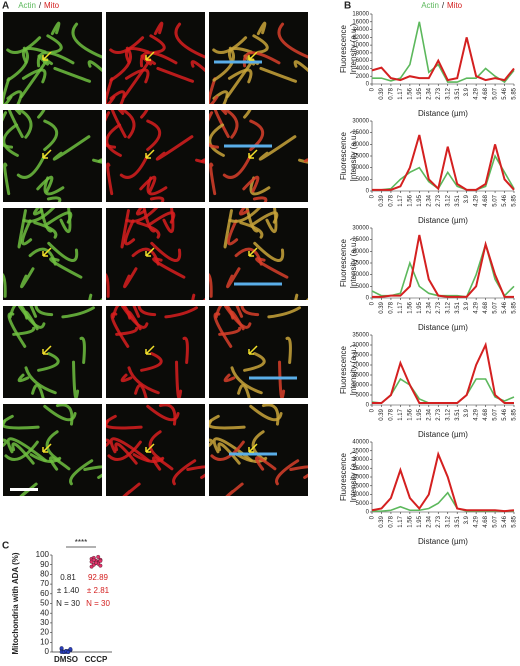  Describe the element at coordinates (96, 659) in the screenshot. I see `x-tick-label: CCCP` at that location.